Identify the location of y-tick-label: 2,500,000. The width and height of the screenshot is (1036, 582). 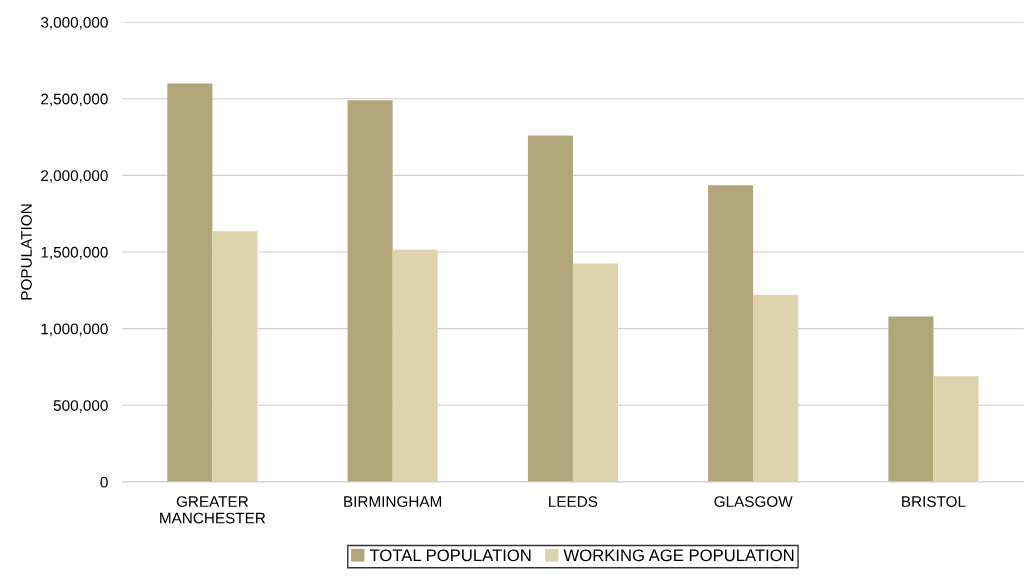
(74, 100).